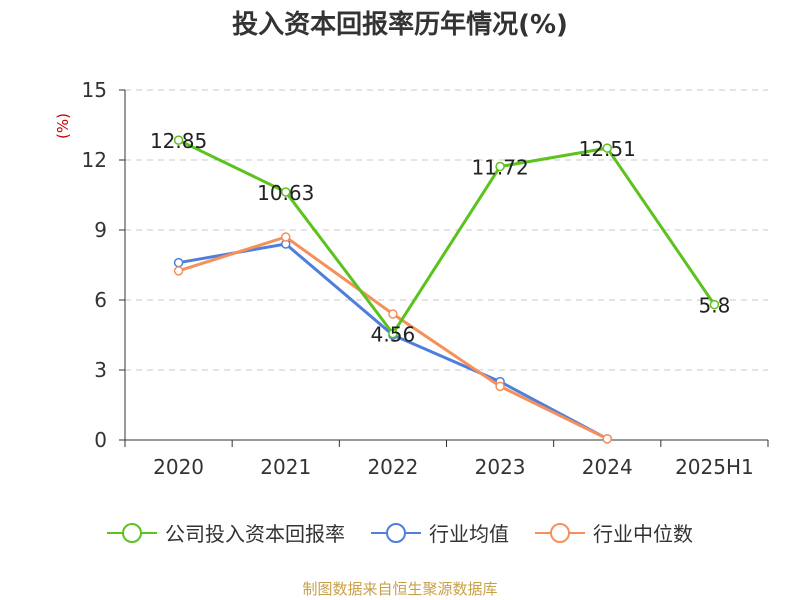 Image resolution: width=800 pixels, height=600 pixels. What do you see at coordinates (100, 230) in the screenshot?
I see `y-tick-label: 9` at bounding box center [100, 230].